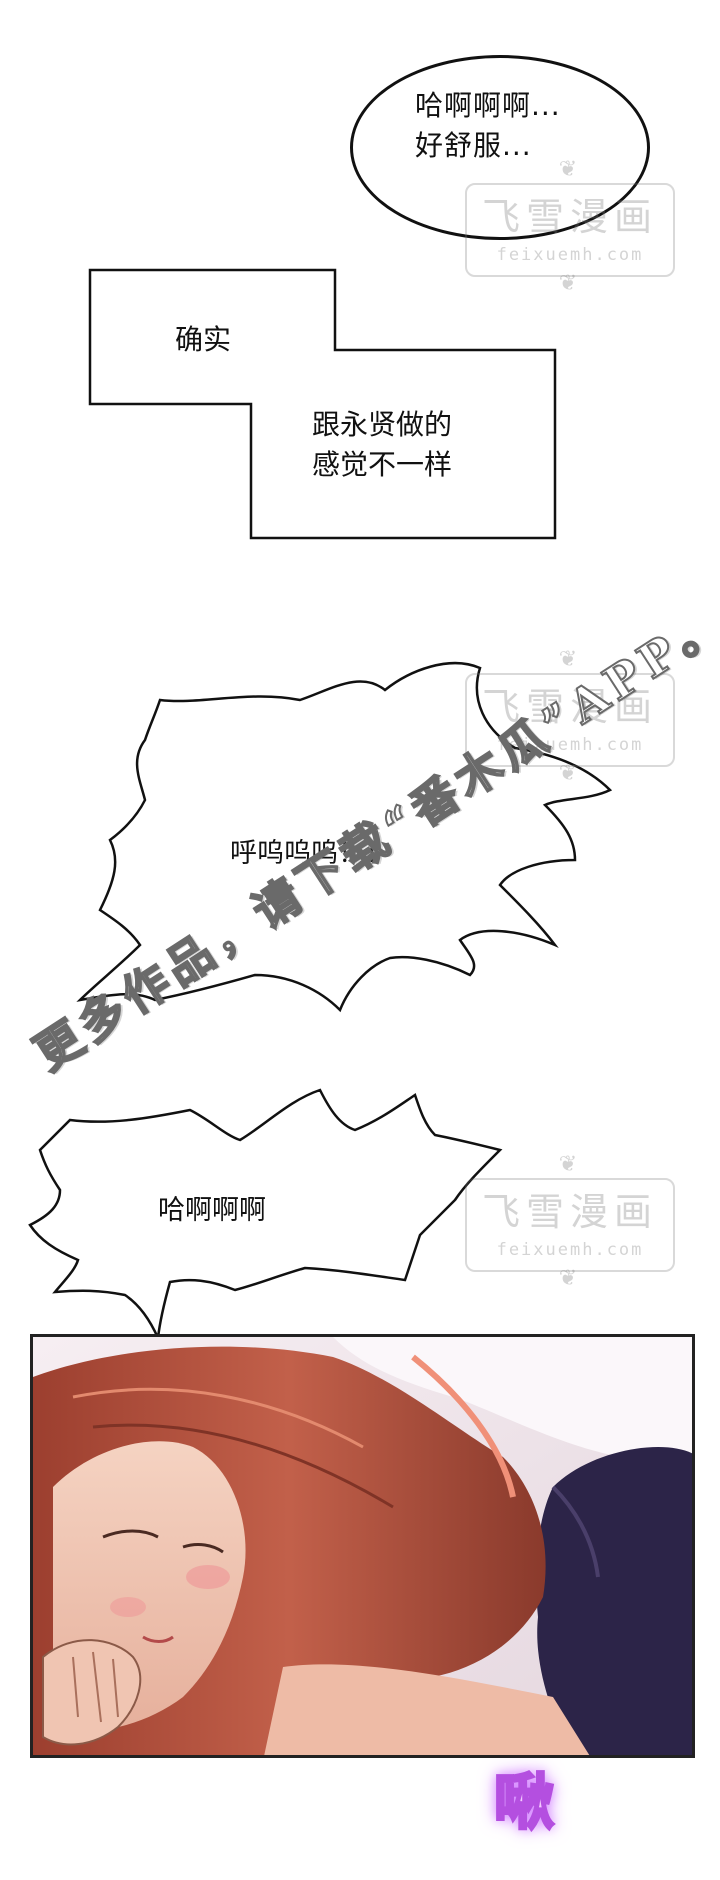  I want to click on shout-bubble-1-text: 呼呜呜呜！！, so click(311, 853).